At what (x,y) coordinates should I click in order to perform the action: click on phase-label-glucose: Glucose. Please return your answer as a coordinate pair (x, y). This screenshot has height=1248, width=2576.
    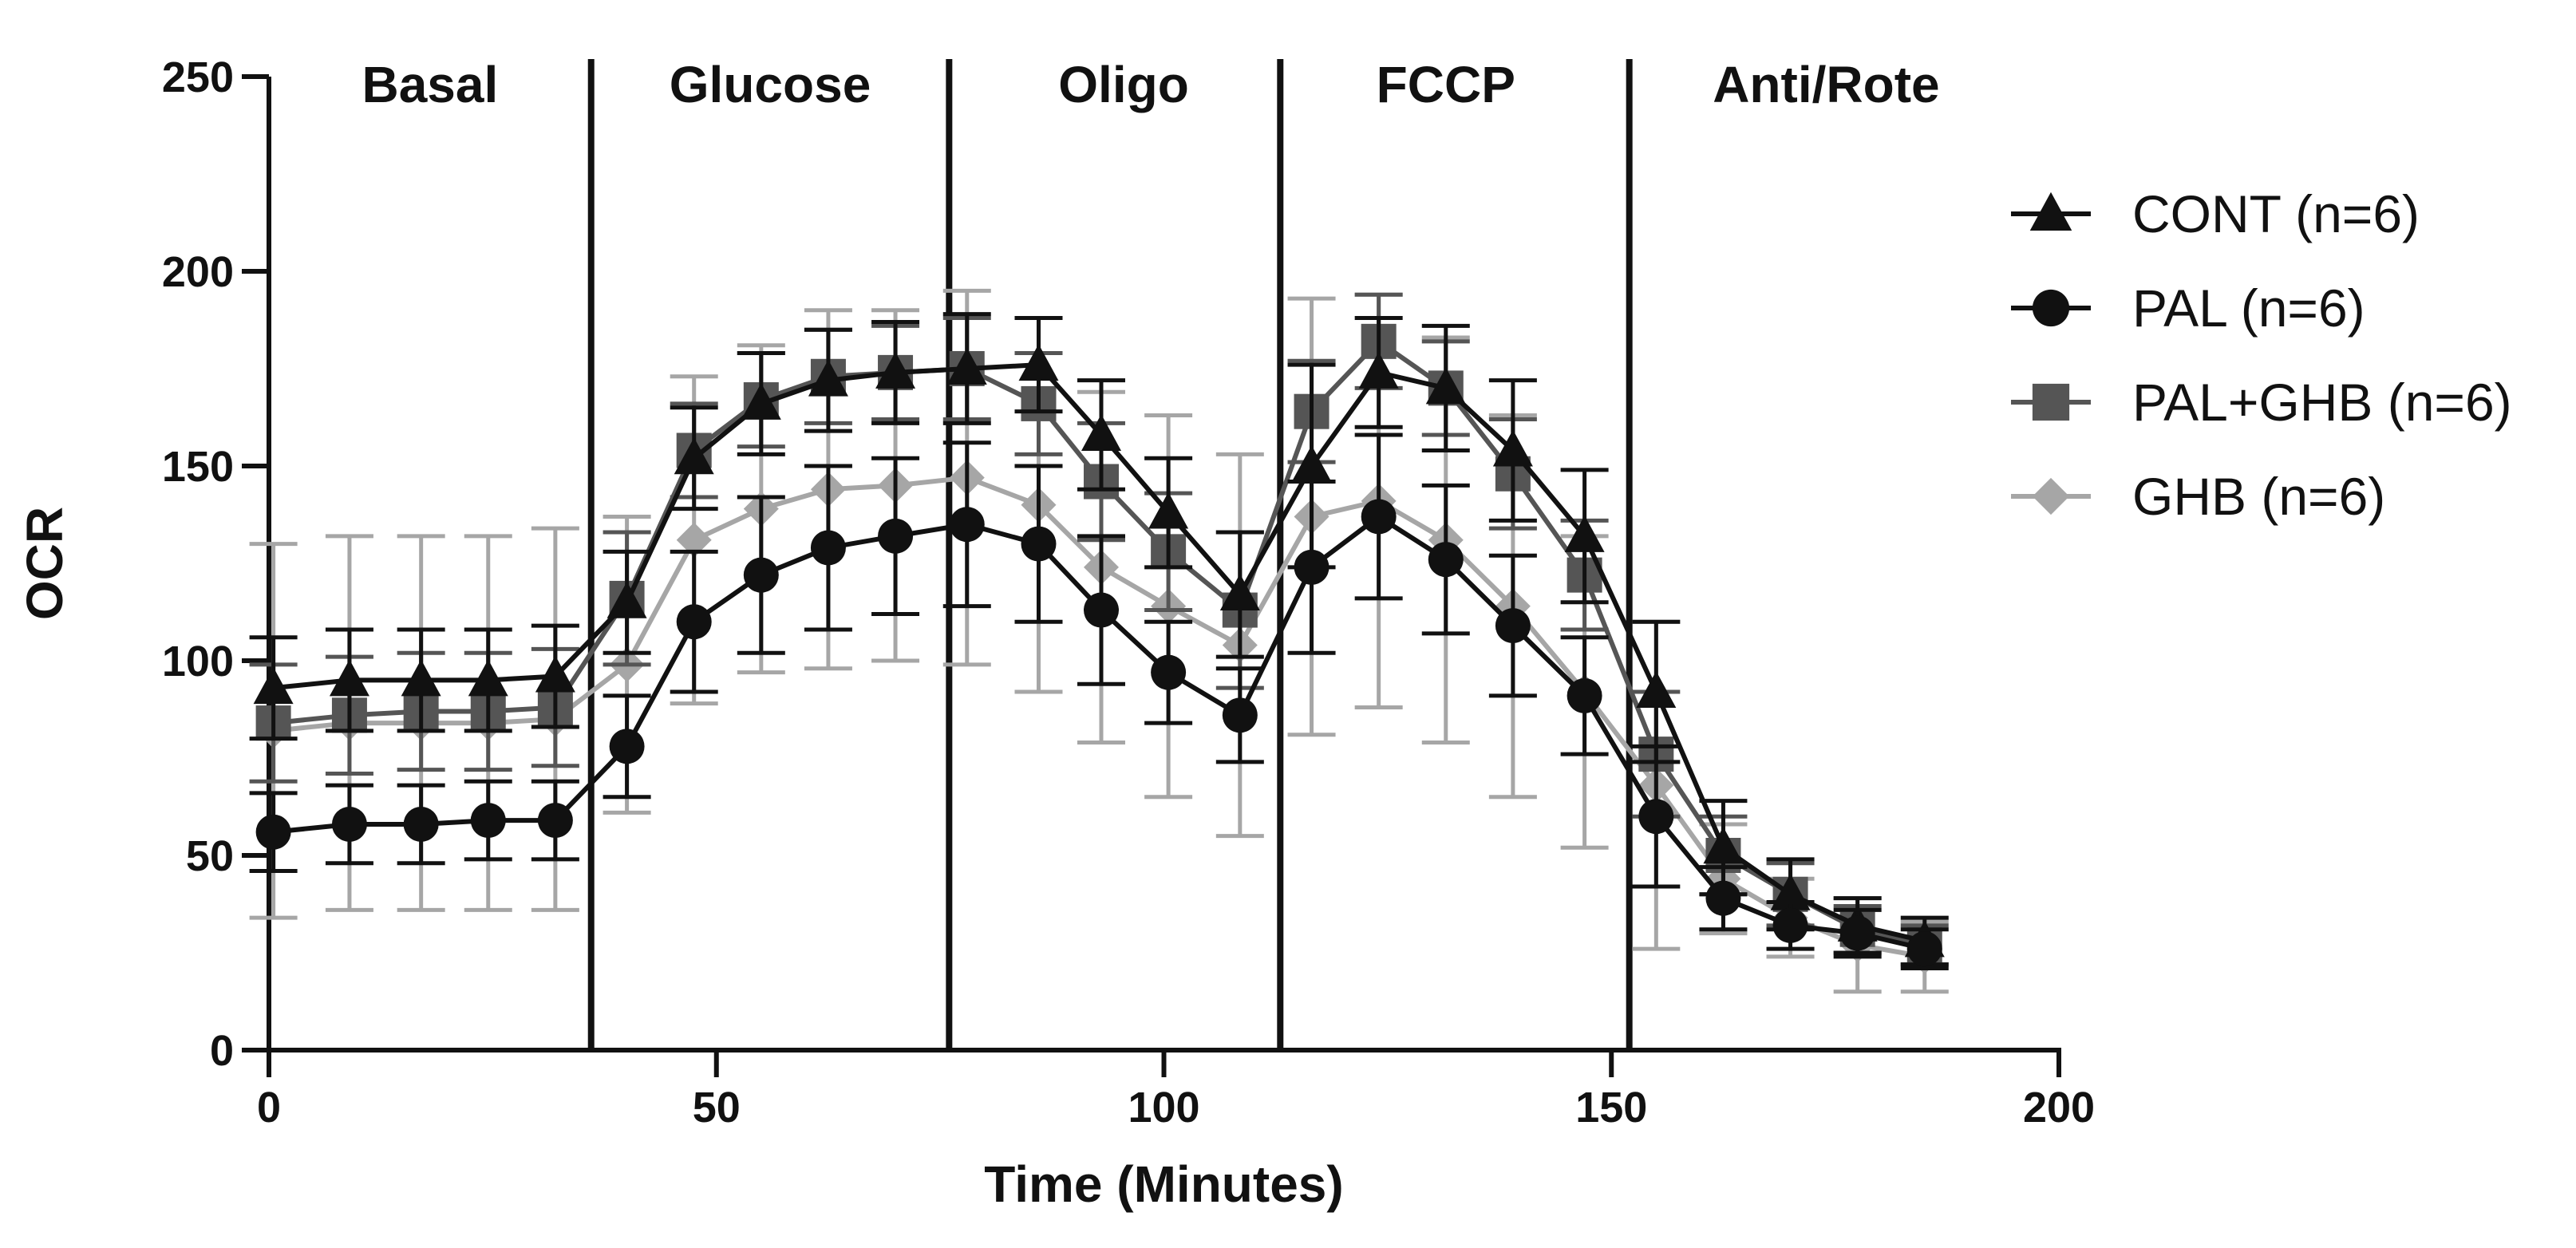
    Looking at the image, I should click on (770, 84).